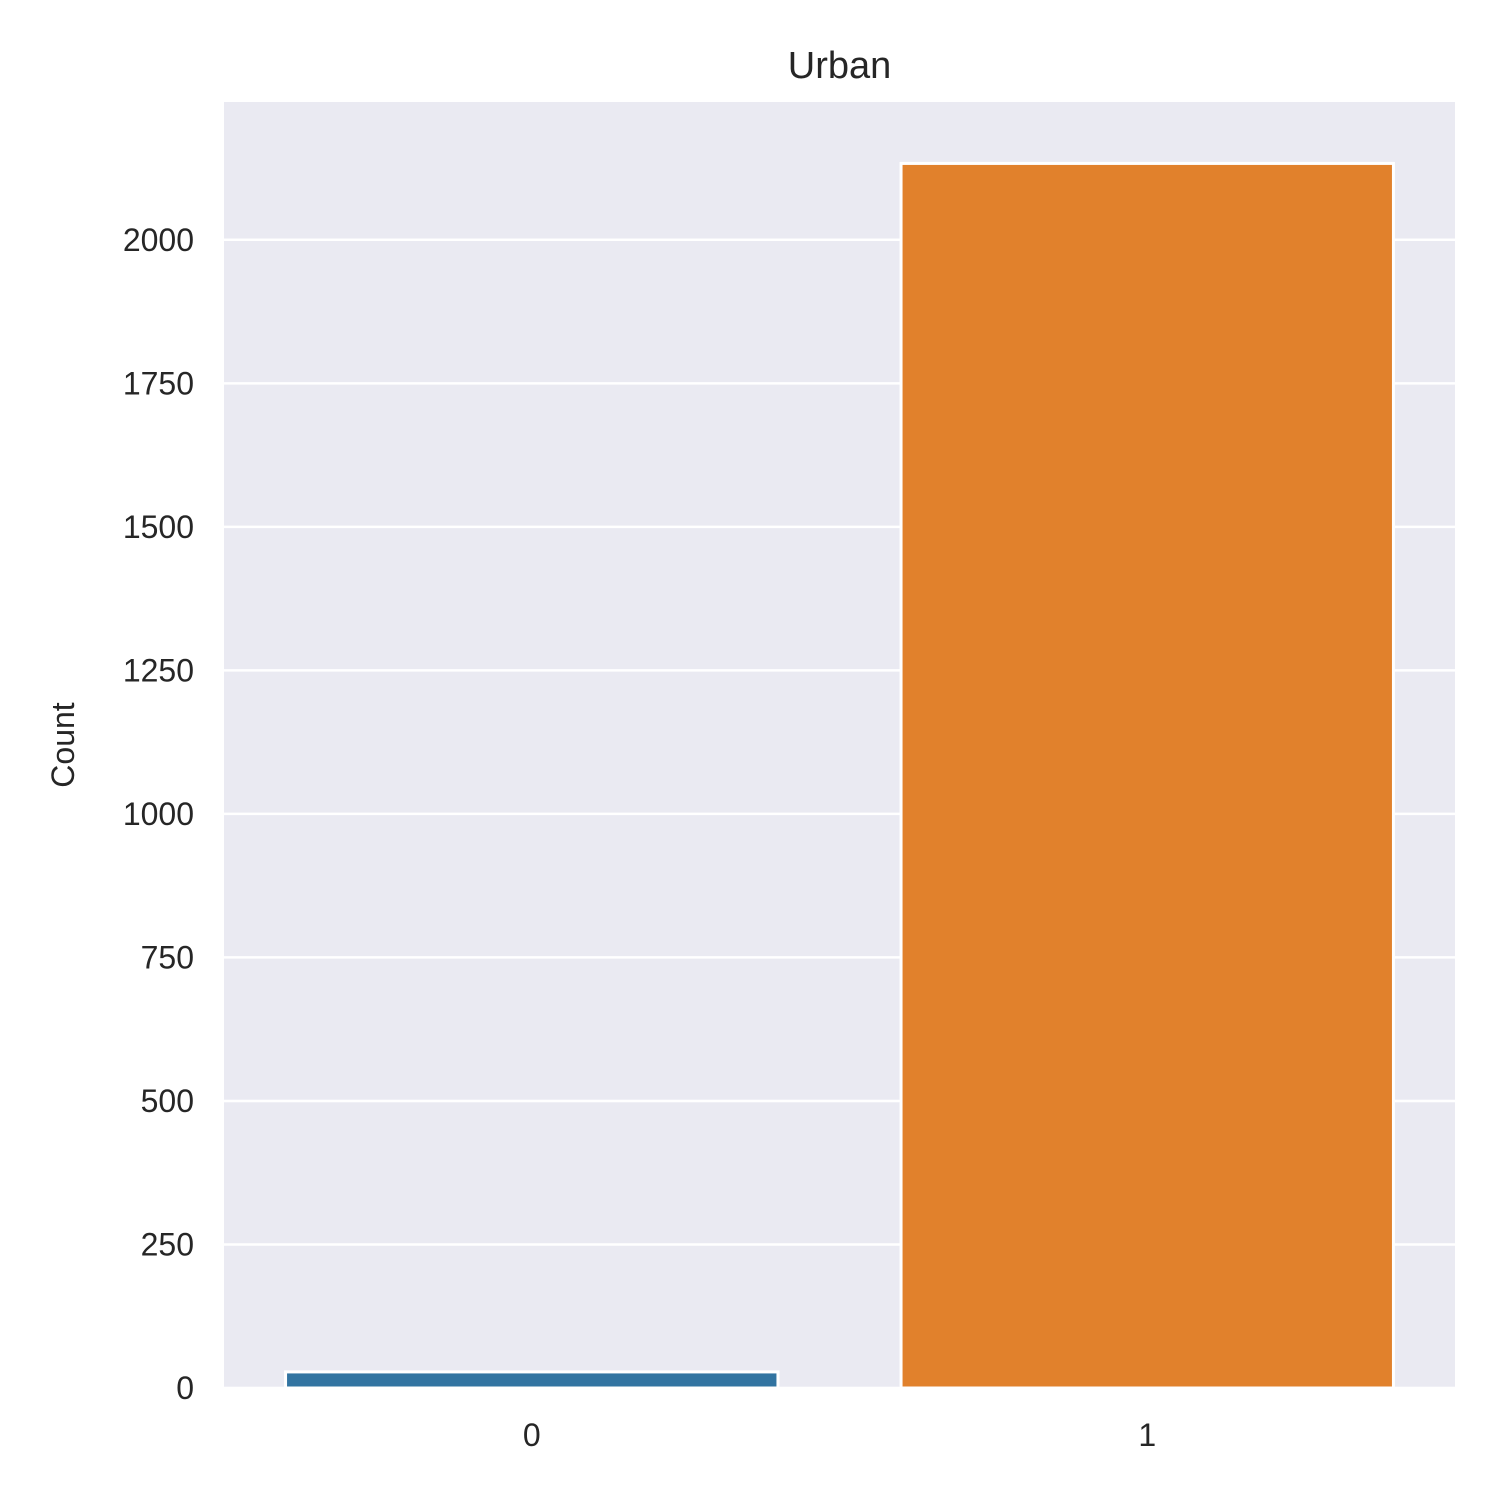 The width and height of the screenshot is (1500, 1500). Describe the element at coordinates (158, 383) in the screenshot. I see `y-tick-label: 1750` at that location.